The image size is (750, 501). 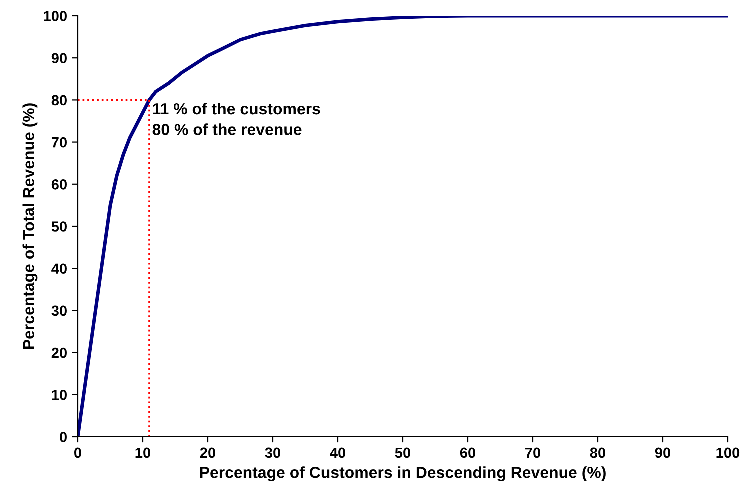 I want to click on x-tick-label: 0, so click(x=78, y=453).